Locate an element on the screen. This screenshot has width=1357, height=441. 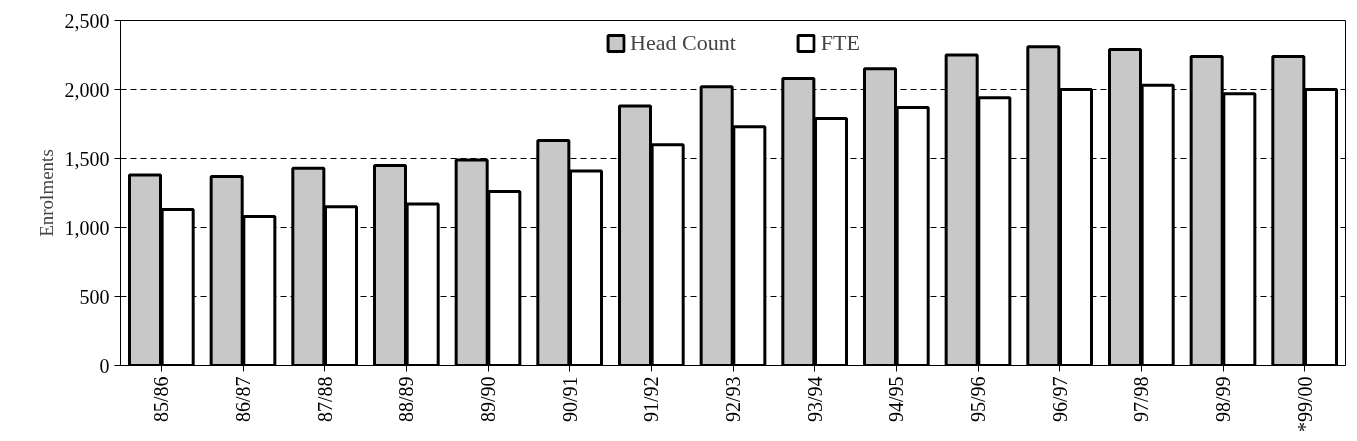
x-tick-label: 96/97 is located at coordinates (1059, 399).